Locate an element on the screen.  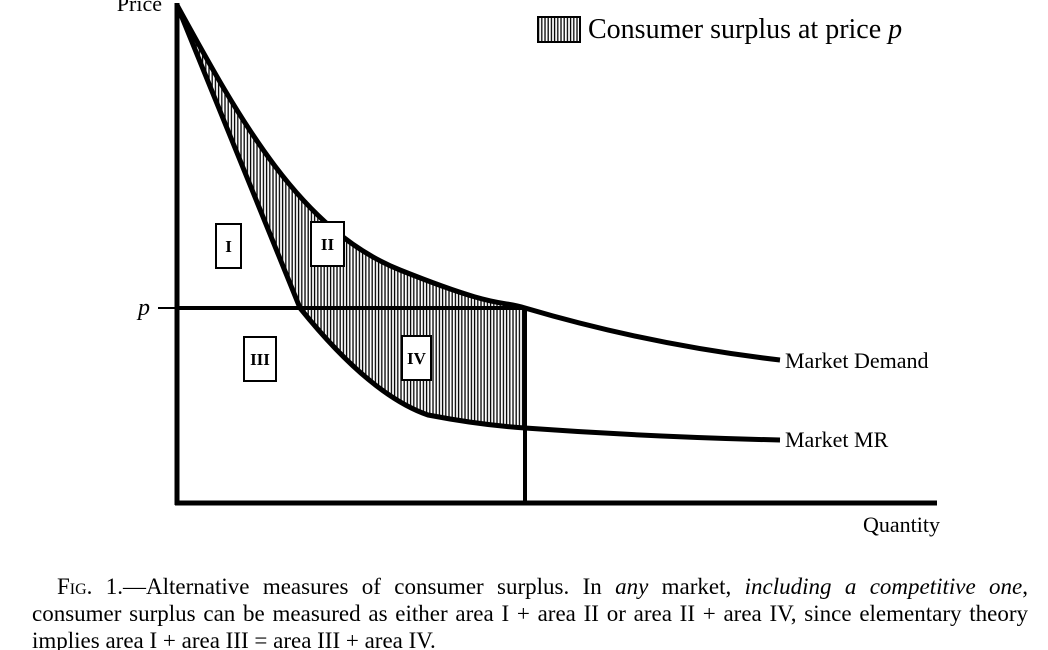
x-axis-label: Quantity is located at coordinates (901, 524).